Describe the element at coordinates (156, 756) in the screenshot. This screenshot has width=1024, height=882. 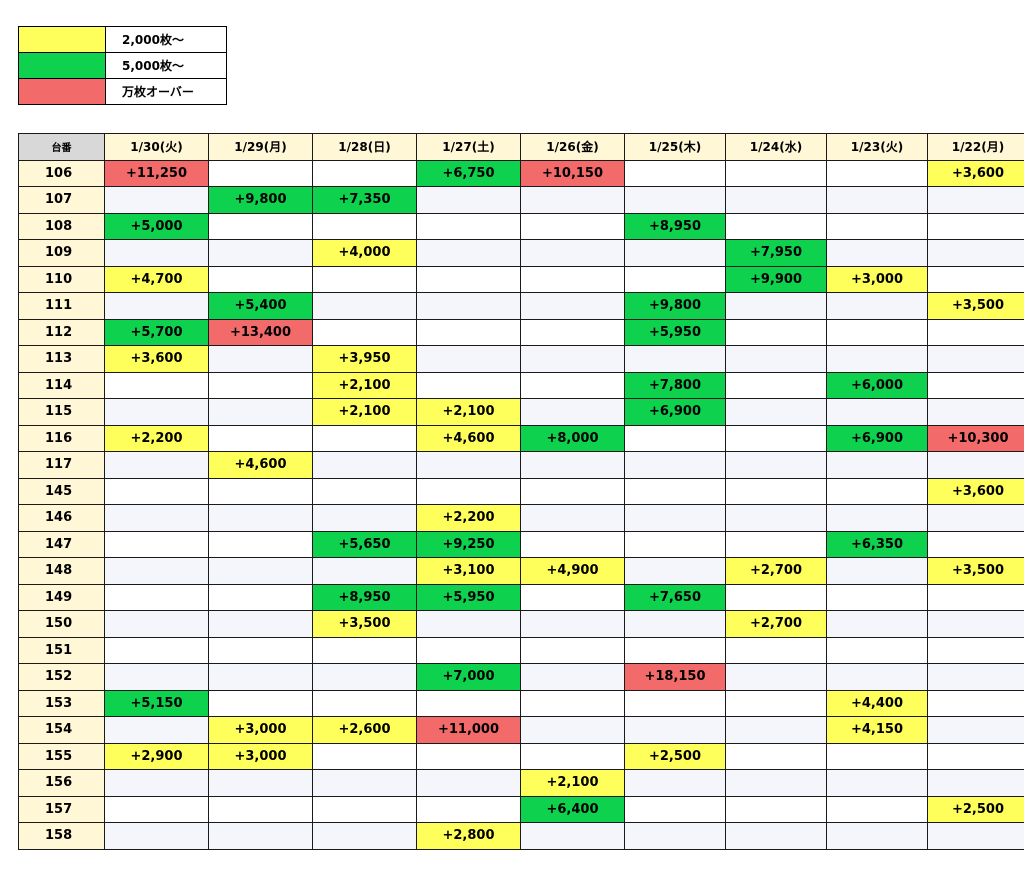
I see `result-cell: +2,900` at that location.